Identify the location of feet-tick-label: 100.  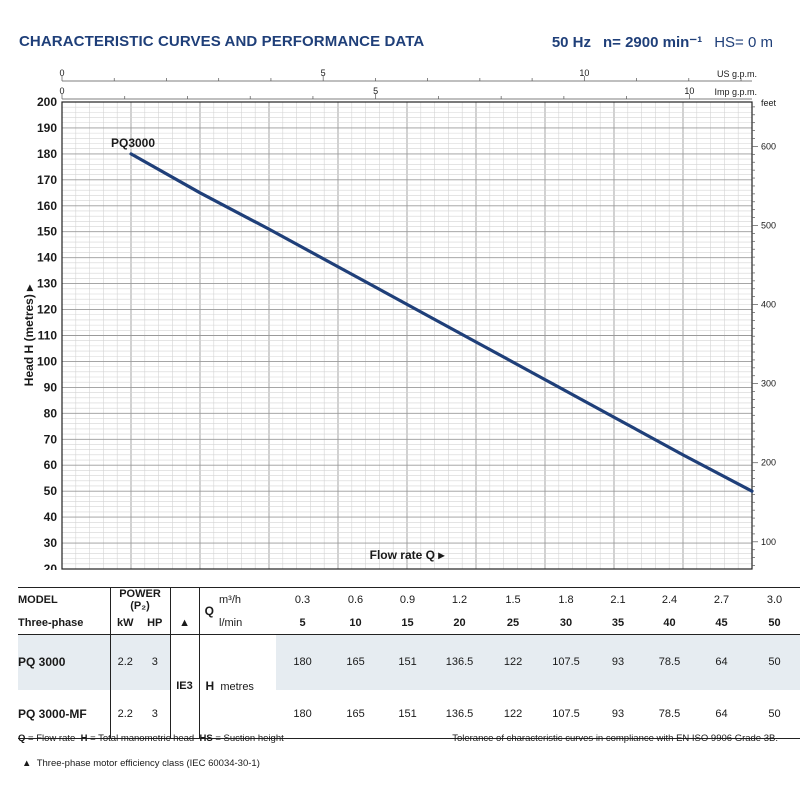
(768, 542).